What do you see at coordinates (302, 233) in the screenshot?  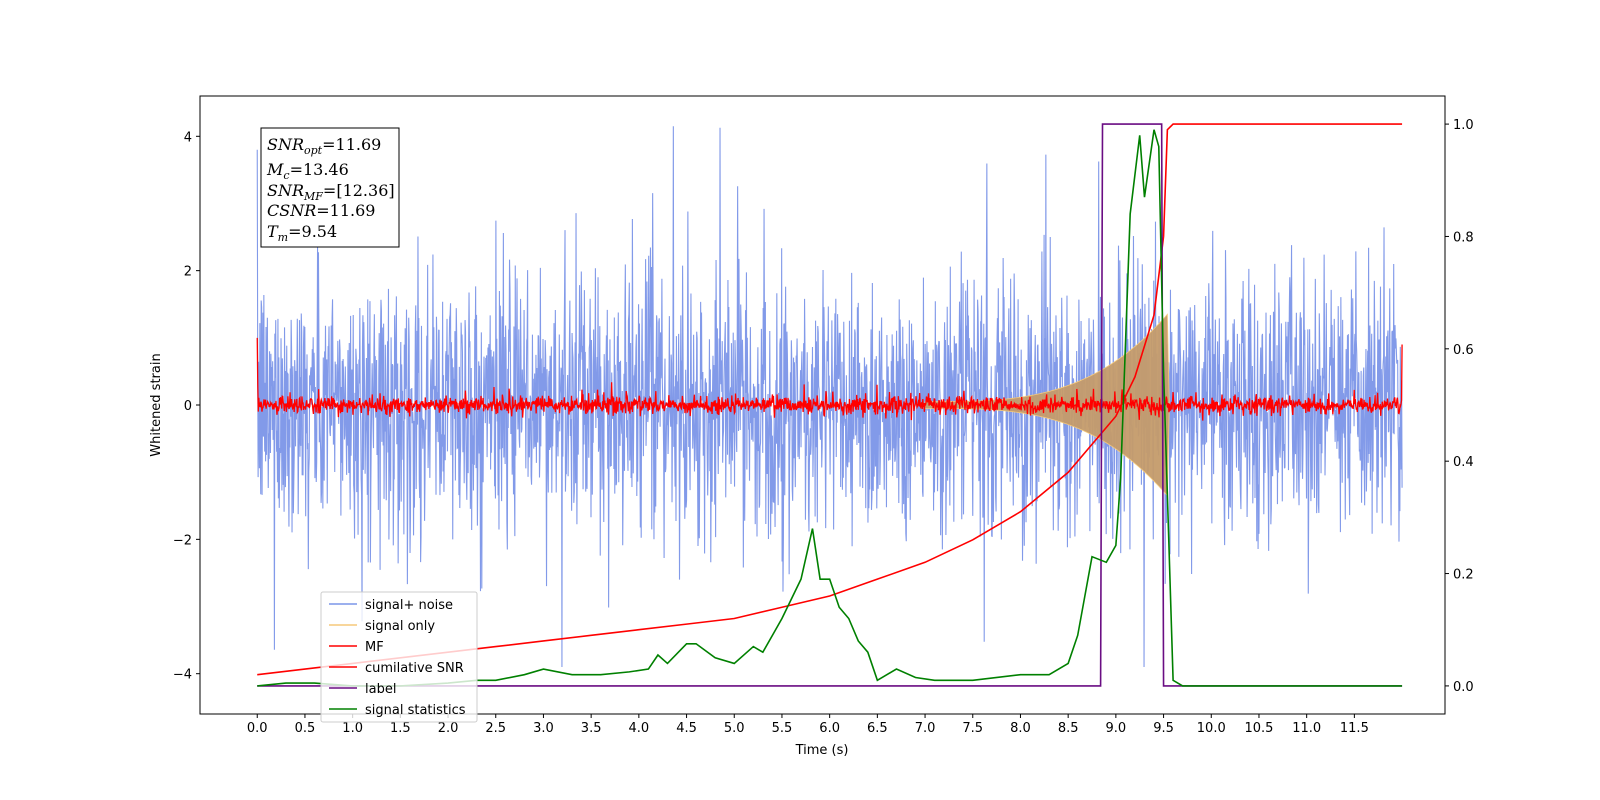 I see `annotation-line-tm: Tm=9.54` at bounding box center [302, 233].